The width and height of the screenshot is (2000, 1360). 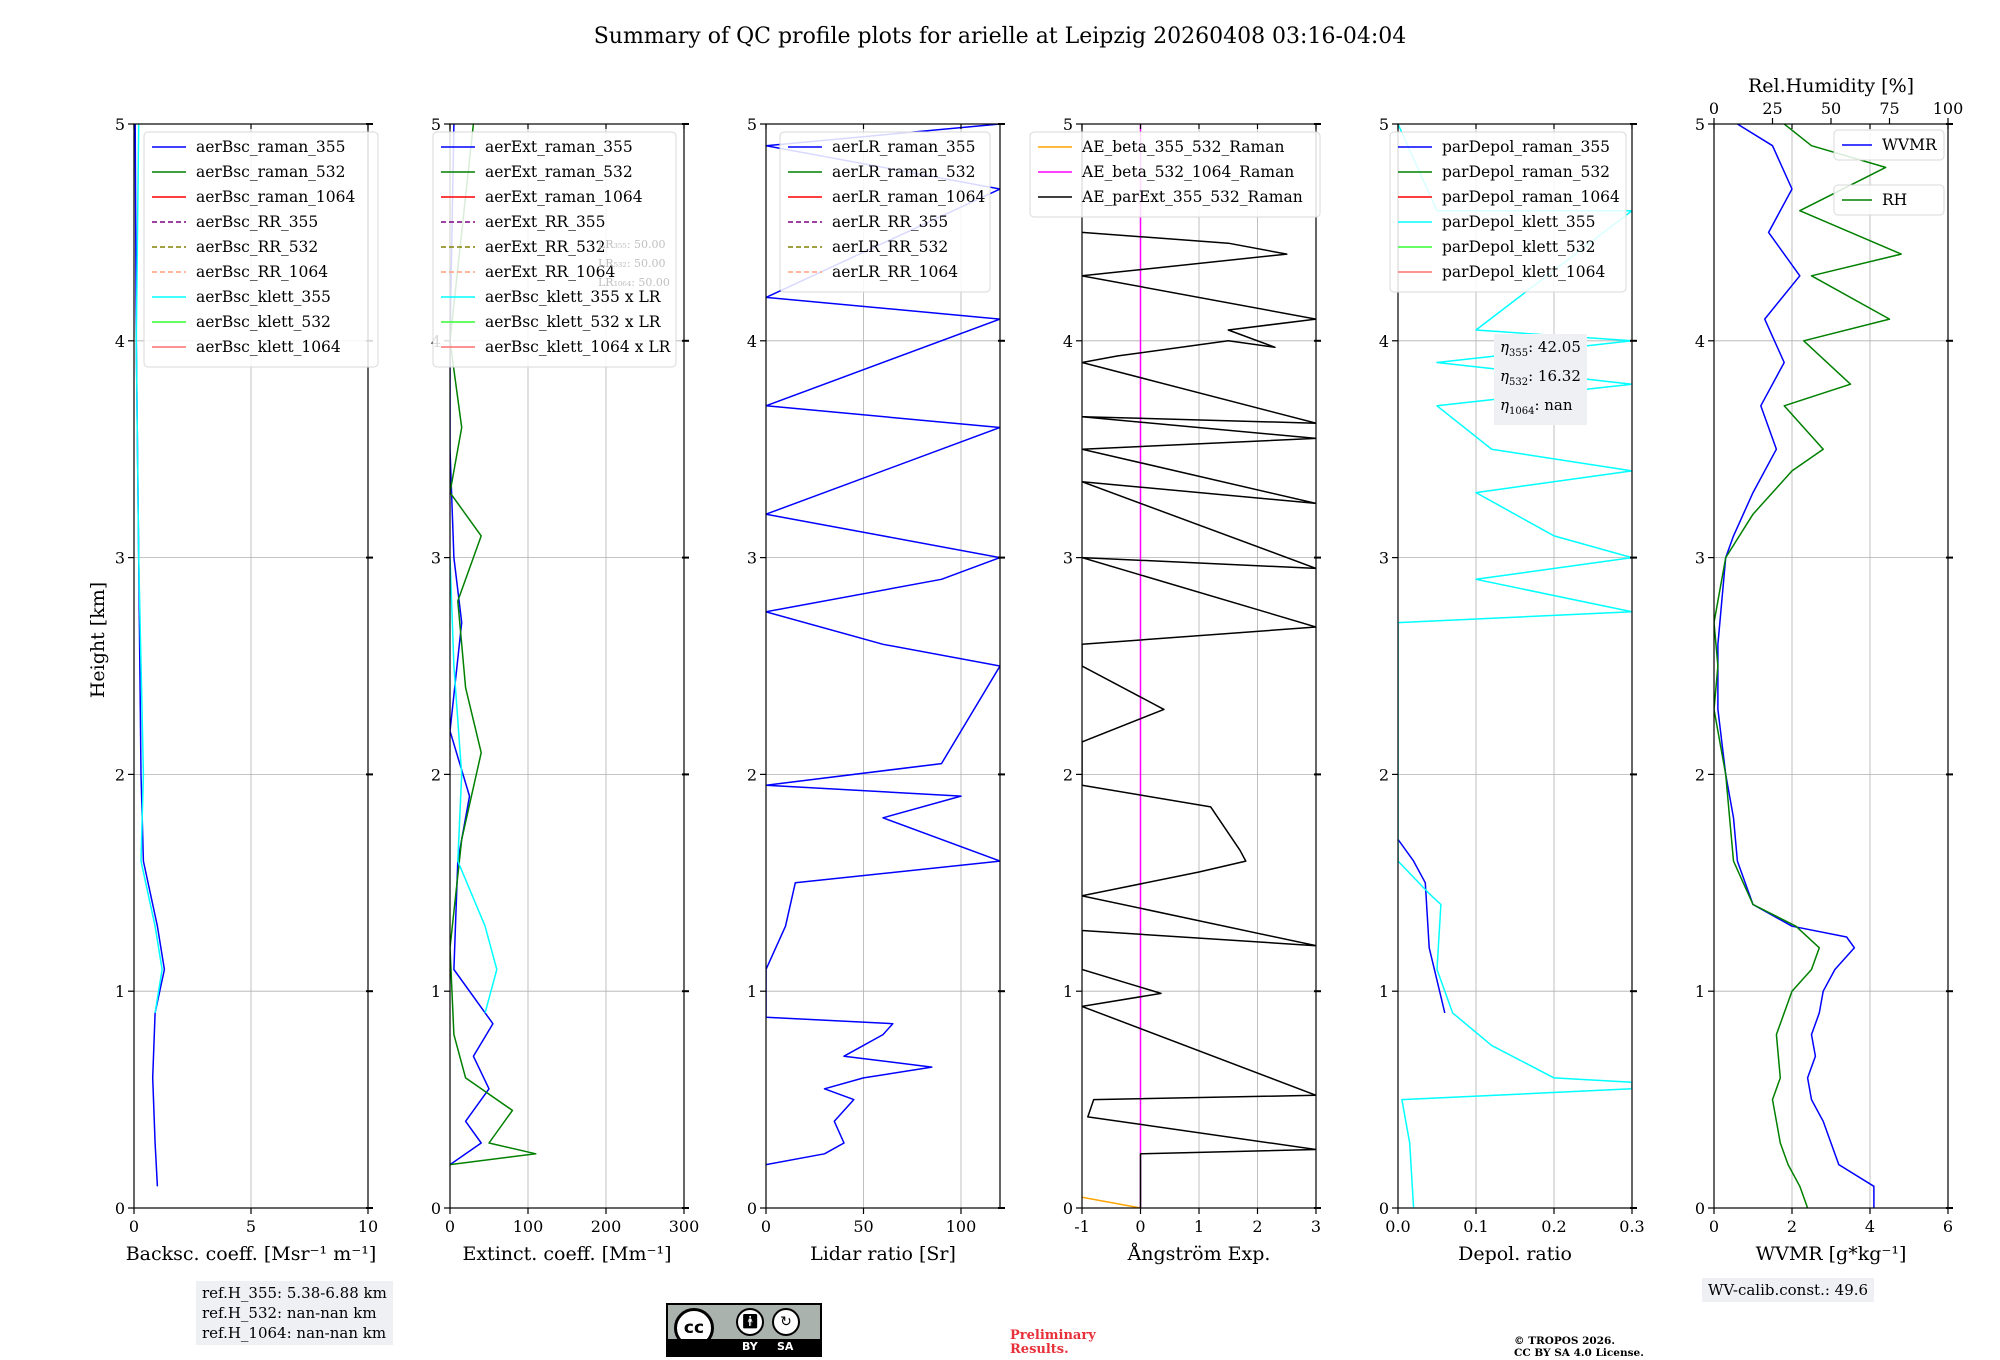 I want to click on lr-legend-label-3: aerLR_RR_355, so click(x=890, y=222).